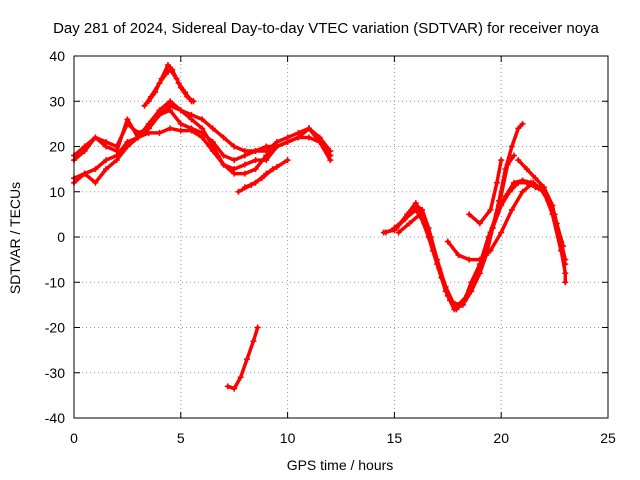 The image size is (640, 480). What do you see at coordinates (74, 438) in the screenshot?
I see `x-tick-label: 0` at bounding box center [74, 438].